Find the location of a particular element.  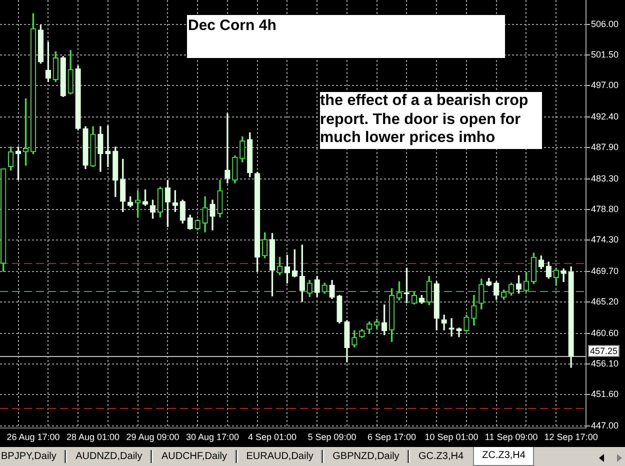

y-tick-label: 497.00 is located at coordinates (605, 85).